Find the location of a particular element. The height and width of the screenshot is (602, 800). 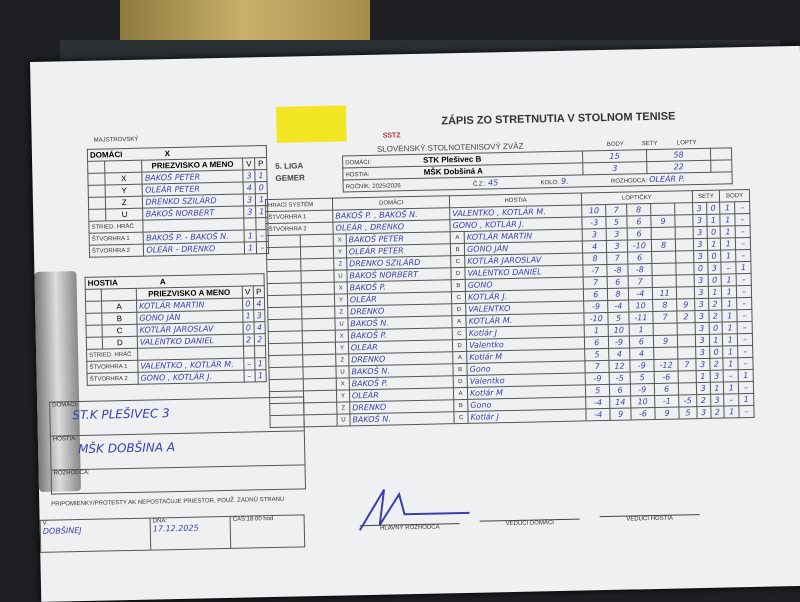

place-date: V DOBŠINEJ DŇA: 17.12.2025 ČAS:18.00 hod is located at coordinates (173, 533).